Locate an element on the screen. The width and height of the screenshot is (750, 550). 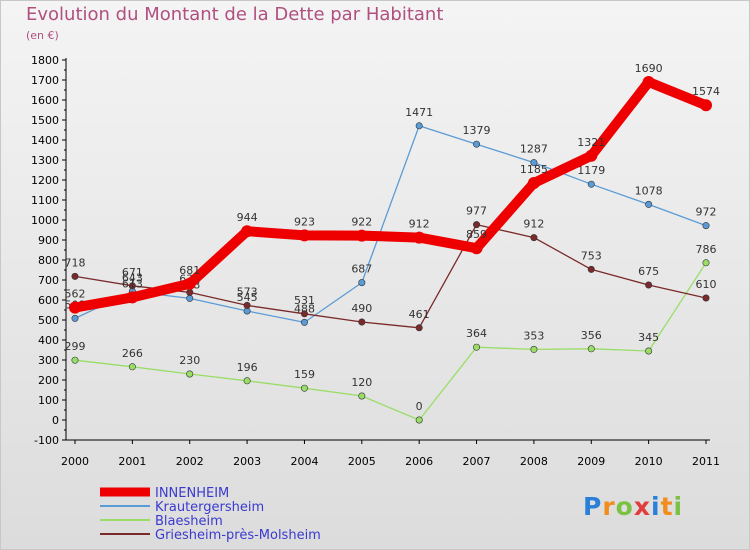
data-label: 681 is located at coordinates (189, 270).